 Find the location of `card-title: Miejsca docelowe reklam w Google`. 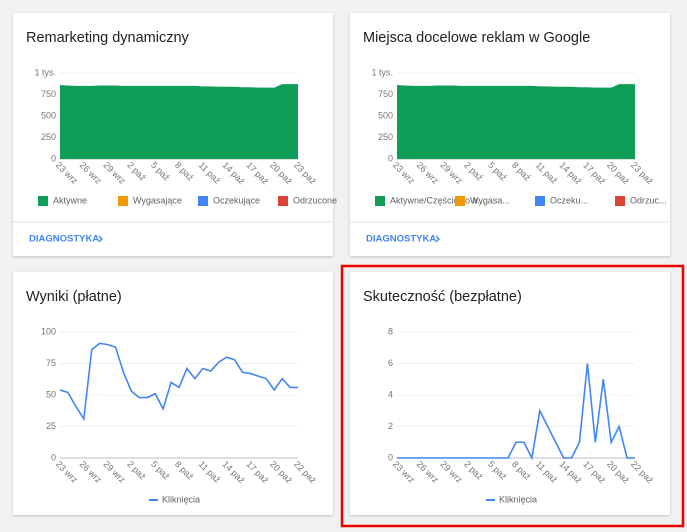

card-title: Miejsca docelowe reklam w Google is located at coordinates (476, 38).